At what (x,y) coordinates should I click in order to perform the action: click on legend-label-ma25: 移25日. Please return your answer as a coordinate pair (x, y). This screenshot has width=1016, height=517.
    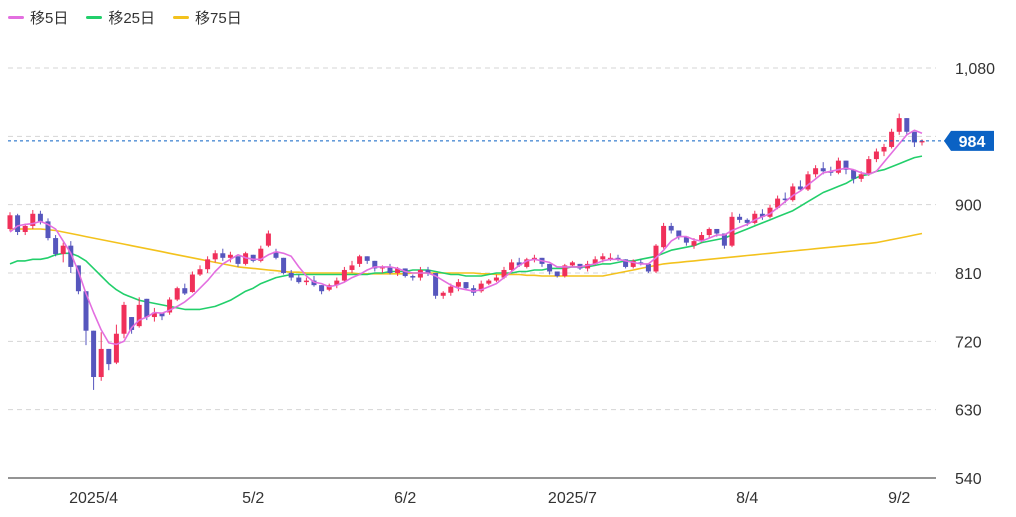
    Looking at the image, I should click on (132, 18).